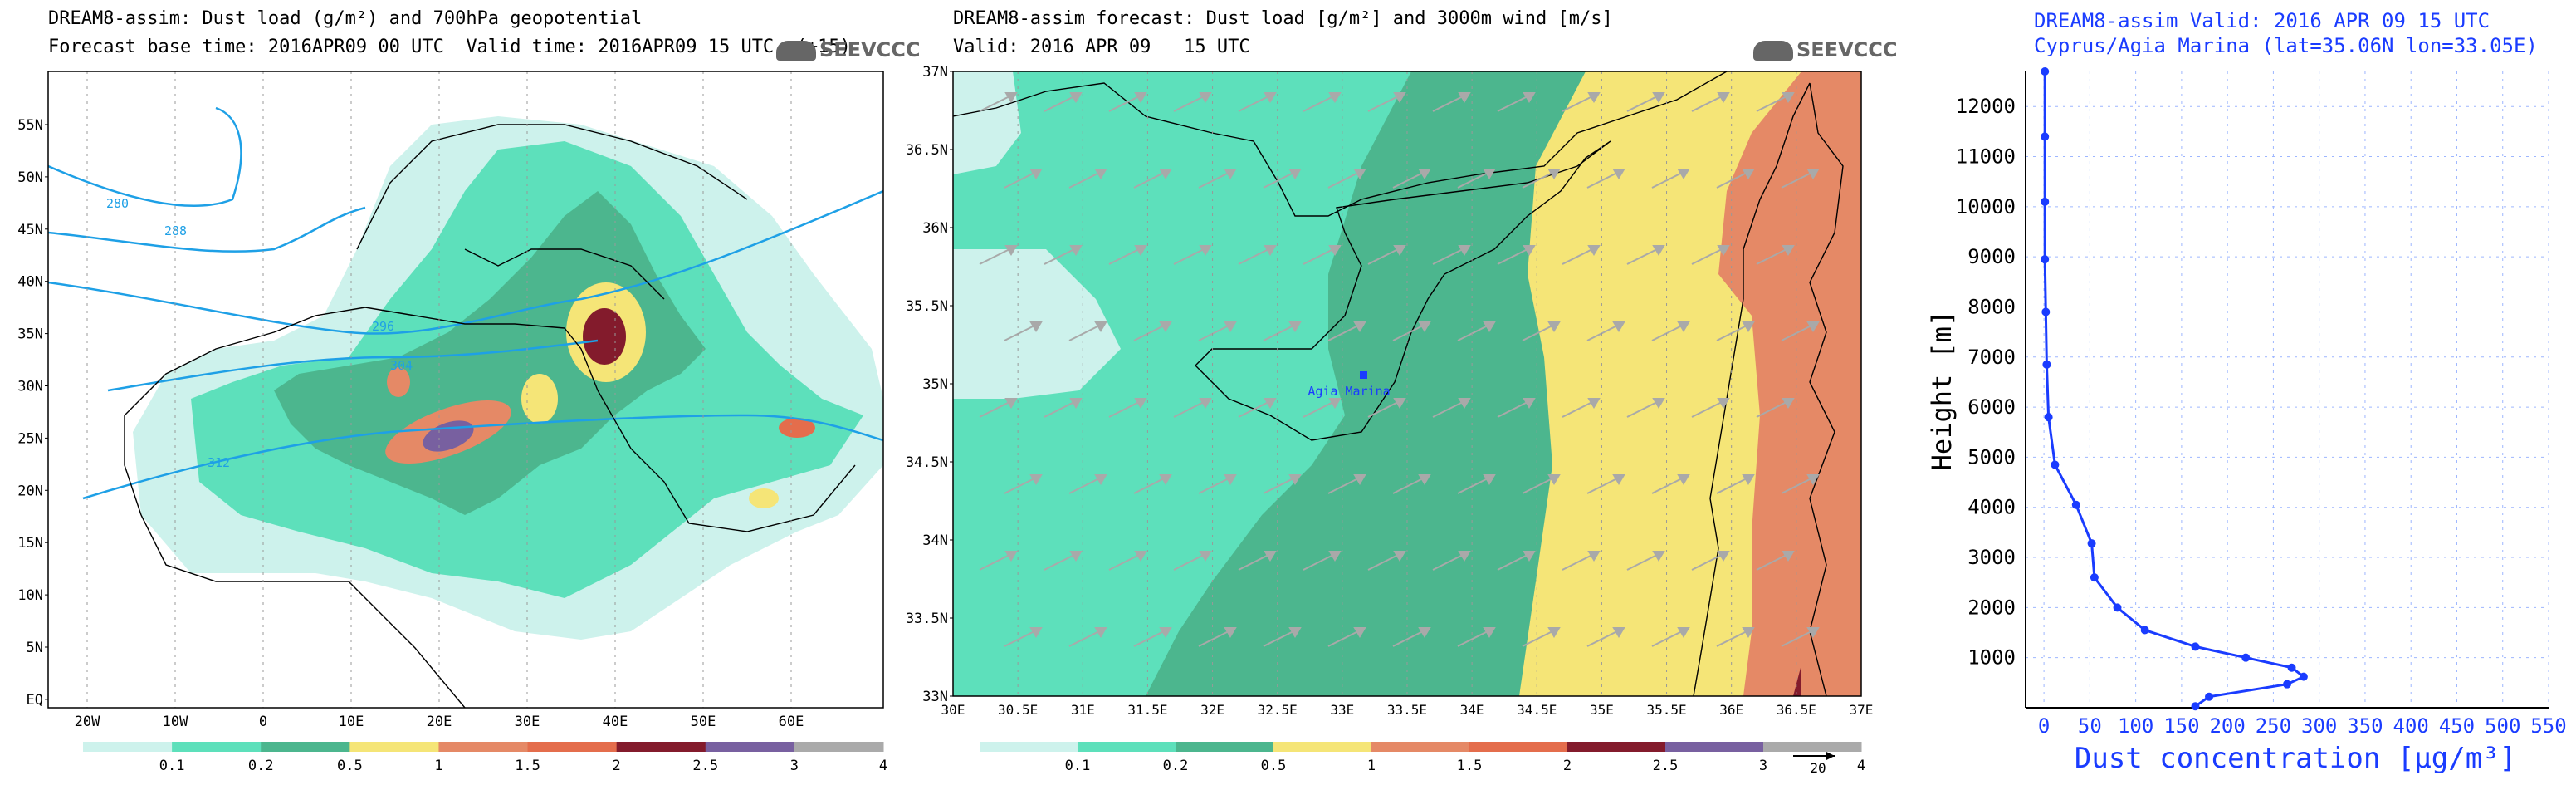 This screenshot has width=2576, height=785. I want to click on station-marker, so click(1363, 375).